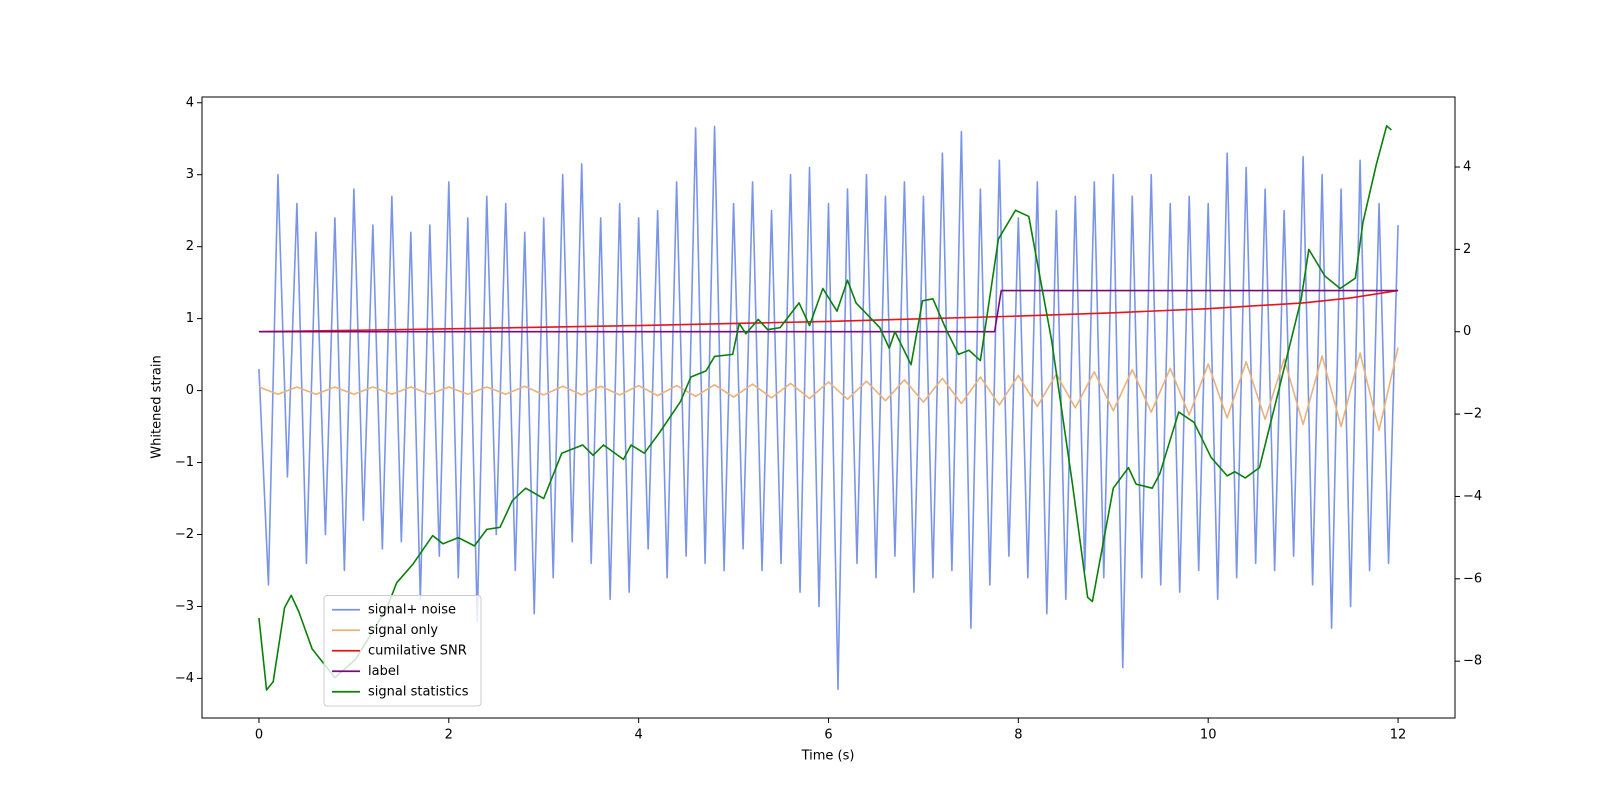 The height and width of the screenshot is (800, 1600). What do you see at coordinates (639, 735) in the screenshot?
I see `x-tick-label: 4` at bounding box center [639, 735].